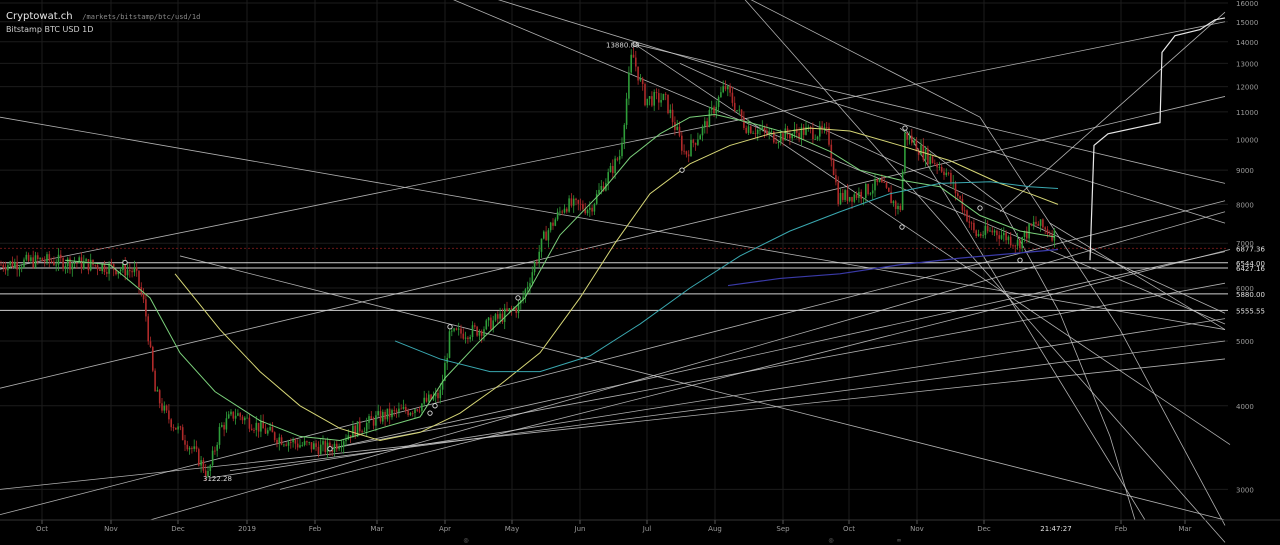 The image size is (1280, 545). What do you see at coordinates (1245, 205) in the screenshot?
I see `y-tick-label: 8000` at bounding box center [1245, 205].